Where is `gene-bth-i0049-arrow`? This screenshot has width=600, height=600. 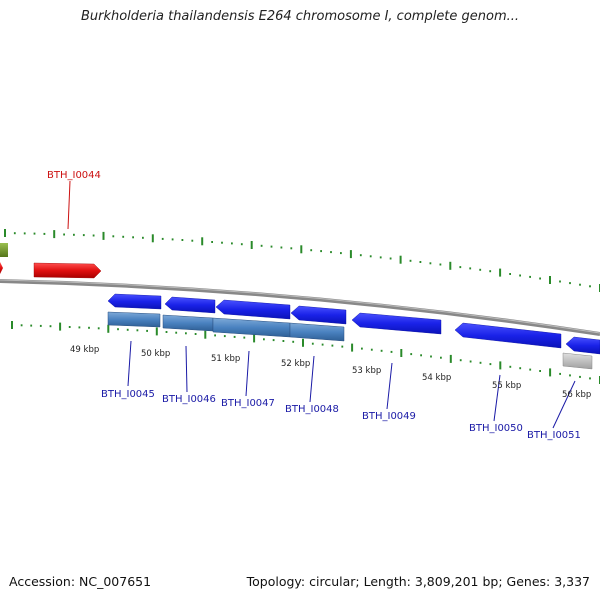
gene-bth-i0049-arrow is located at coordinates (396, 323).